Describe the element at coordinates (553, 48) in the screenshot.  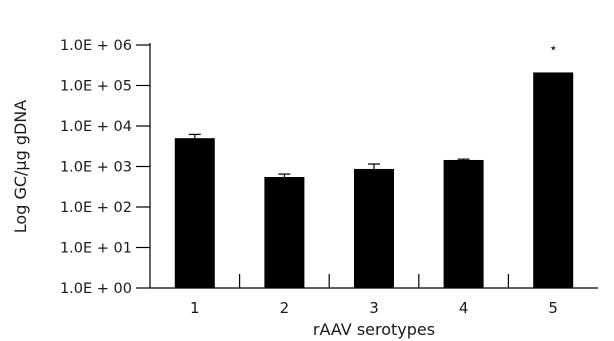
I see `significance-star: ⋆` at that location.